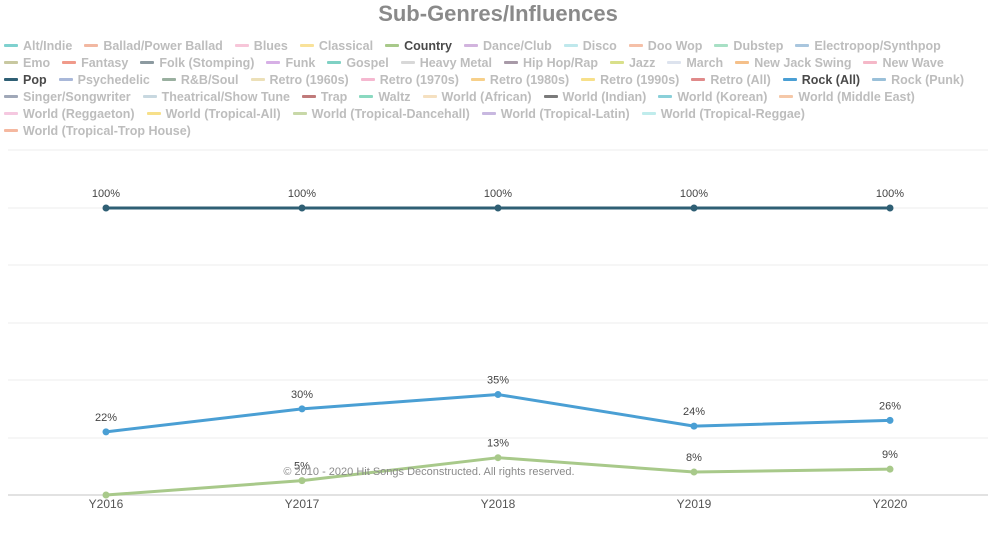 Image resolution: width=996 pixels, height=539 pixels. What do you see at coordinates (394, 97) in the screenshot?
I see `legend-label: Waltz` at bounding box center [394, 97].